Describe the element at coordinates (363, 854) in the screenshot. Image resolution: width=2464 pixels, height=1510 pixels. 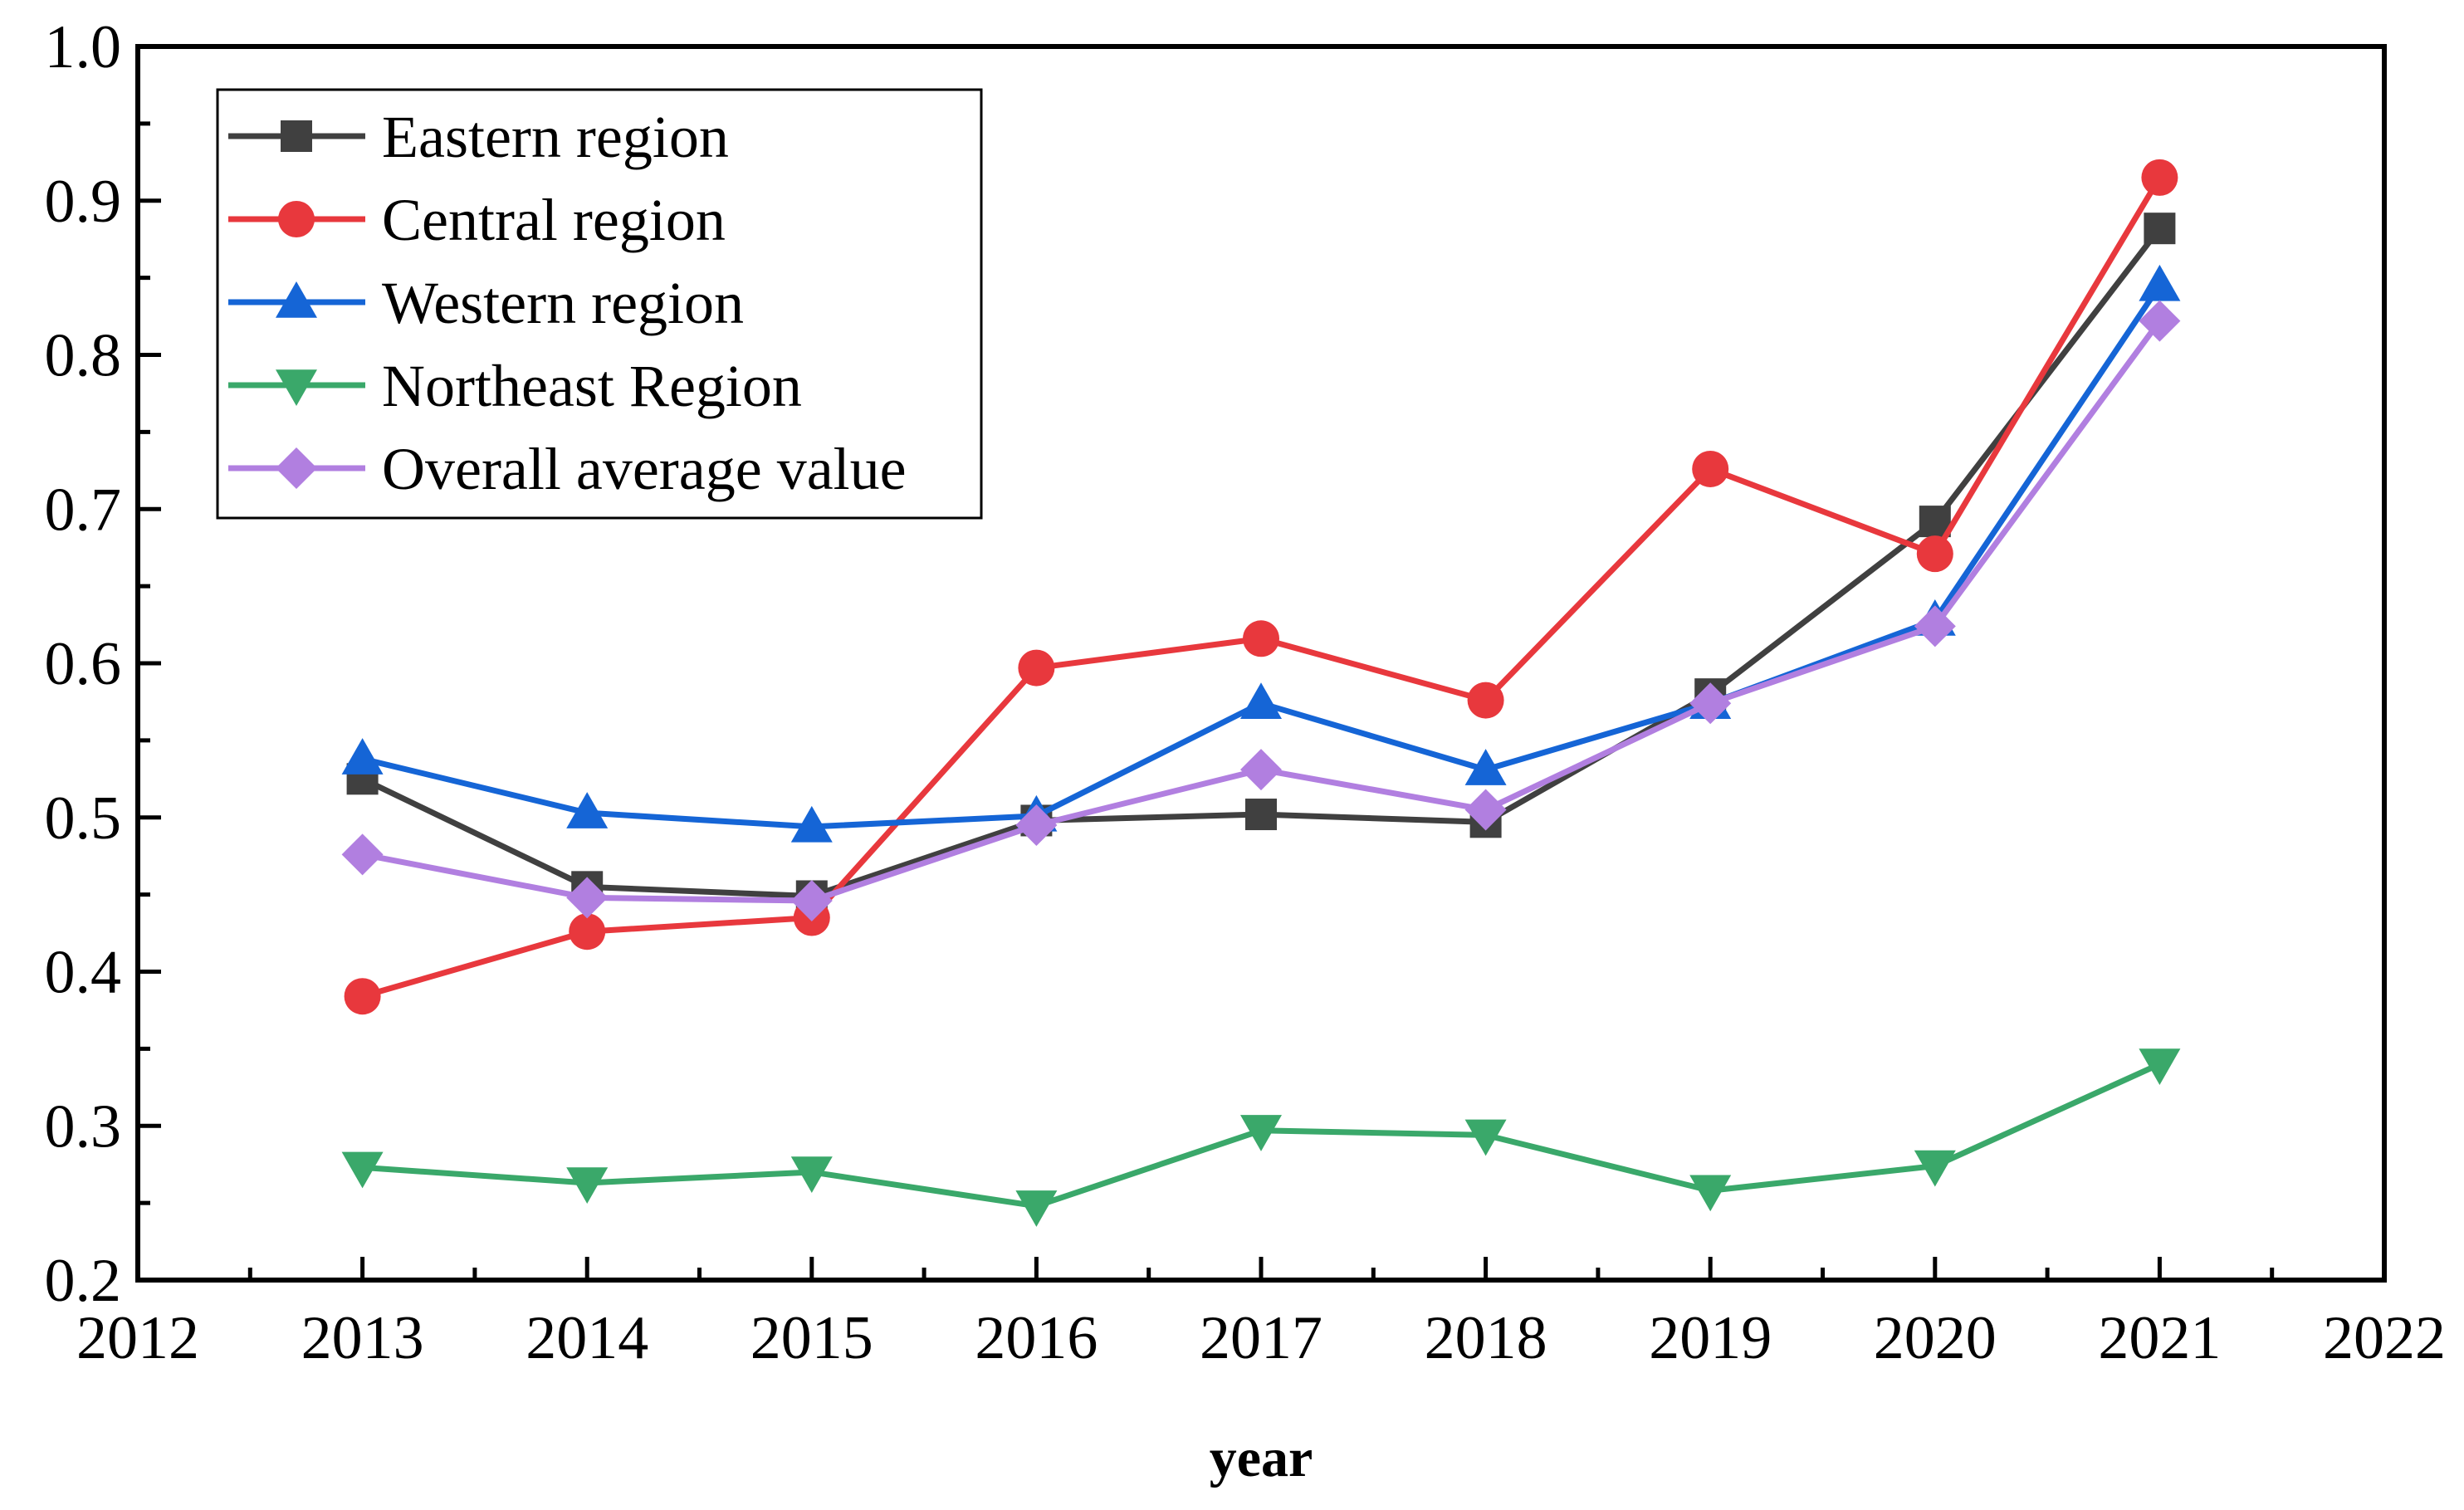
I see `data-point-overall-average-value-2013` at that location.